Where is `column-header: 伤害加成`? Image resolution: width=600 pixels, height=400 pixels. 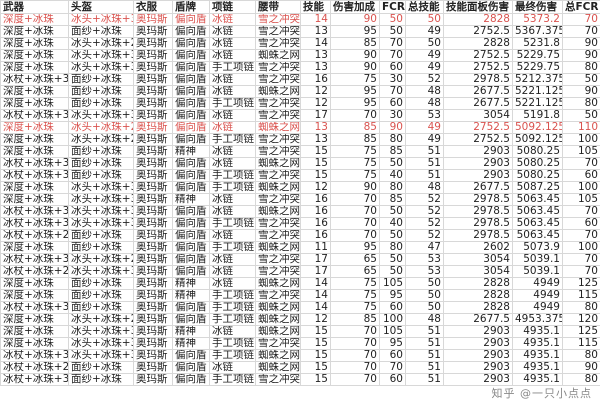
column-header: 伤害加成 is located at coordinates (355, 7).